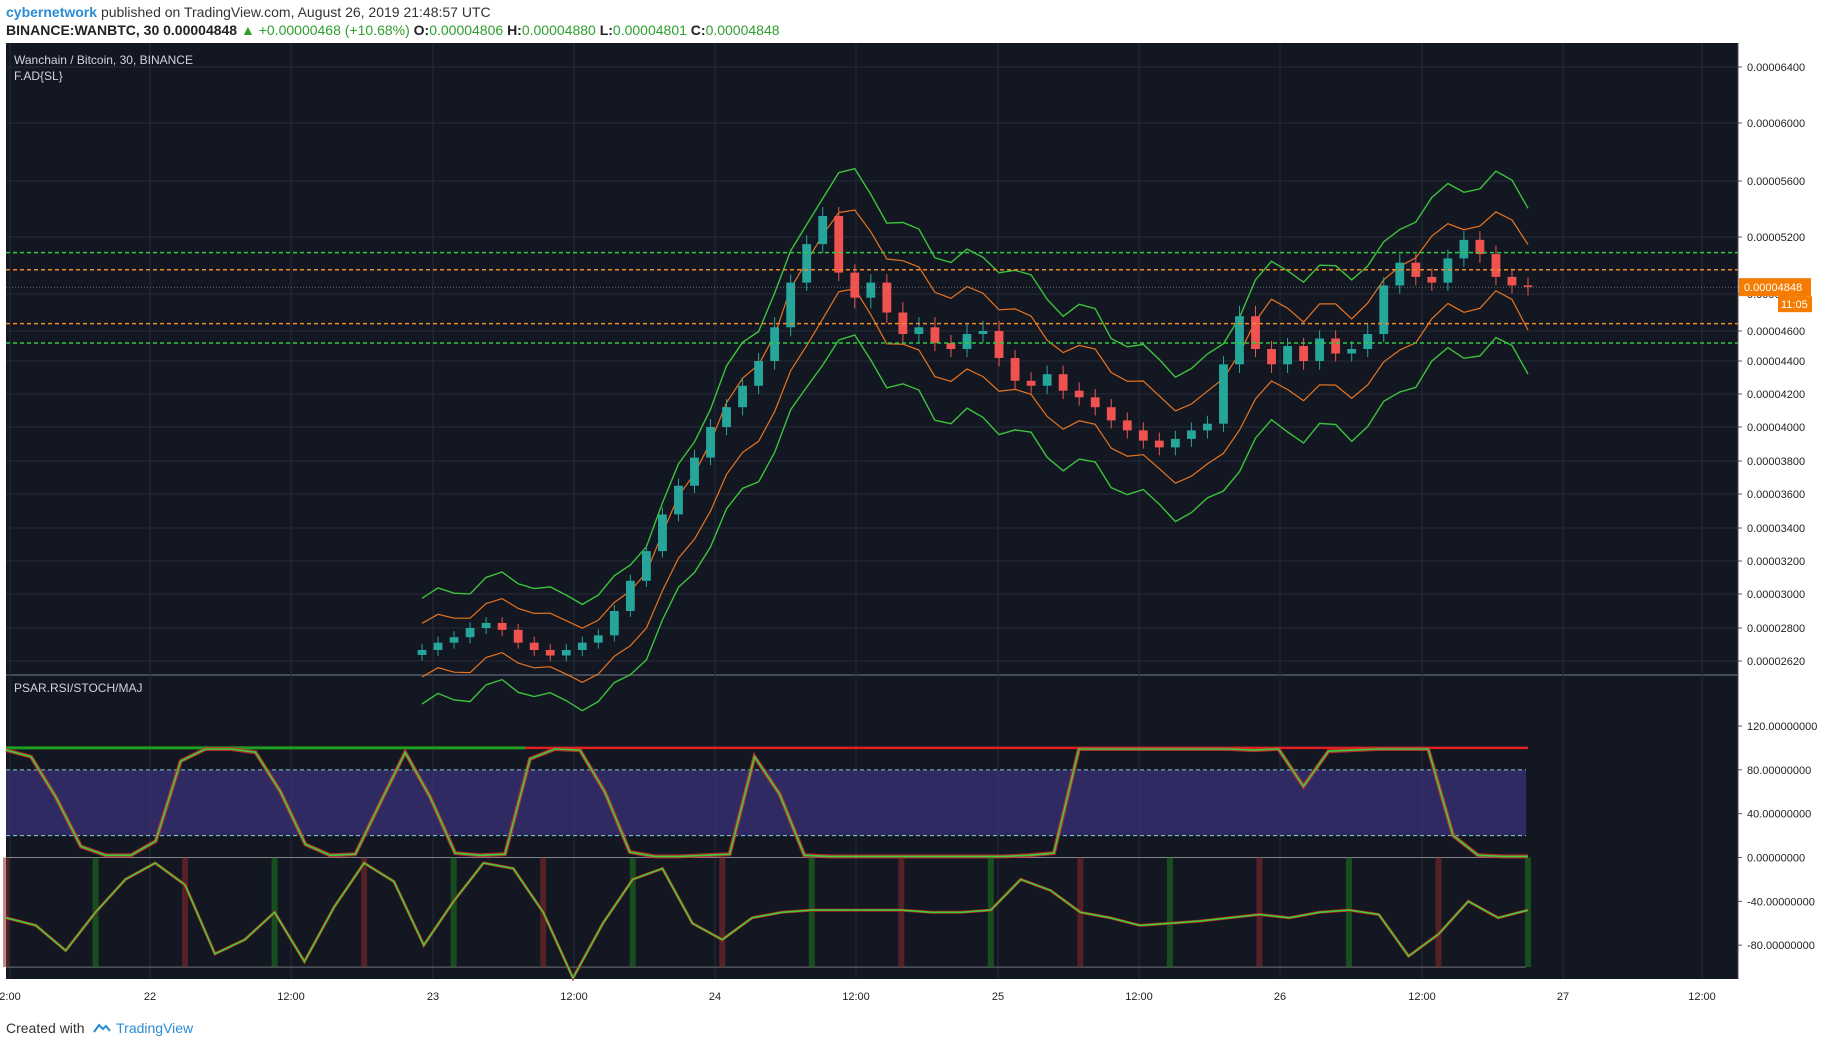 This screenshot has width=1840, height=1042. Describe the element at coordinates (698, 30) in the screenshot. I see `close-label: C:` at that location.